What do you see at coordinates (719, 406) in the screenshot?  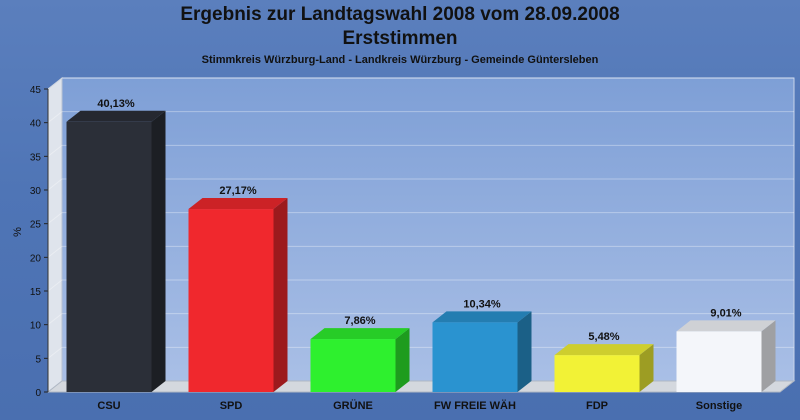 I see `x-tick-label: Sonstige` at bounding box center [719, 406].